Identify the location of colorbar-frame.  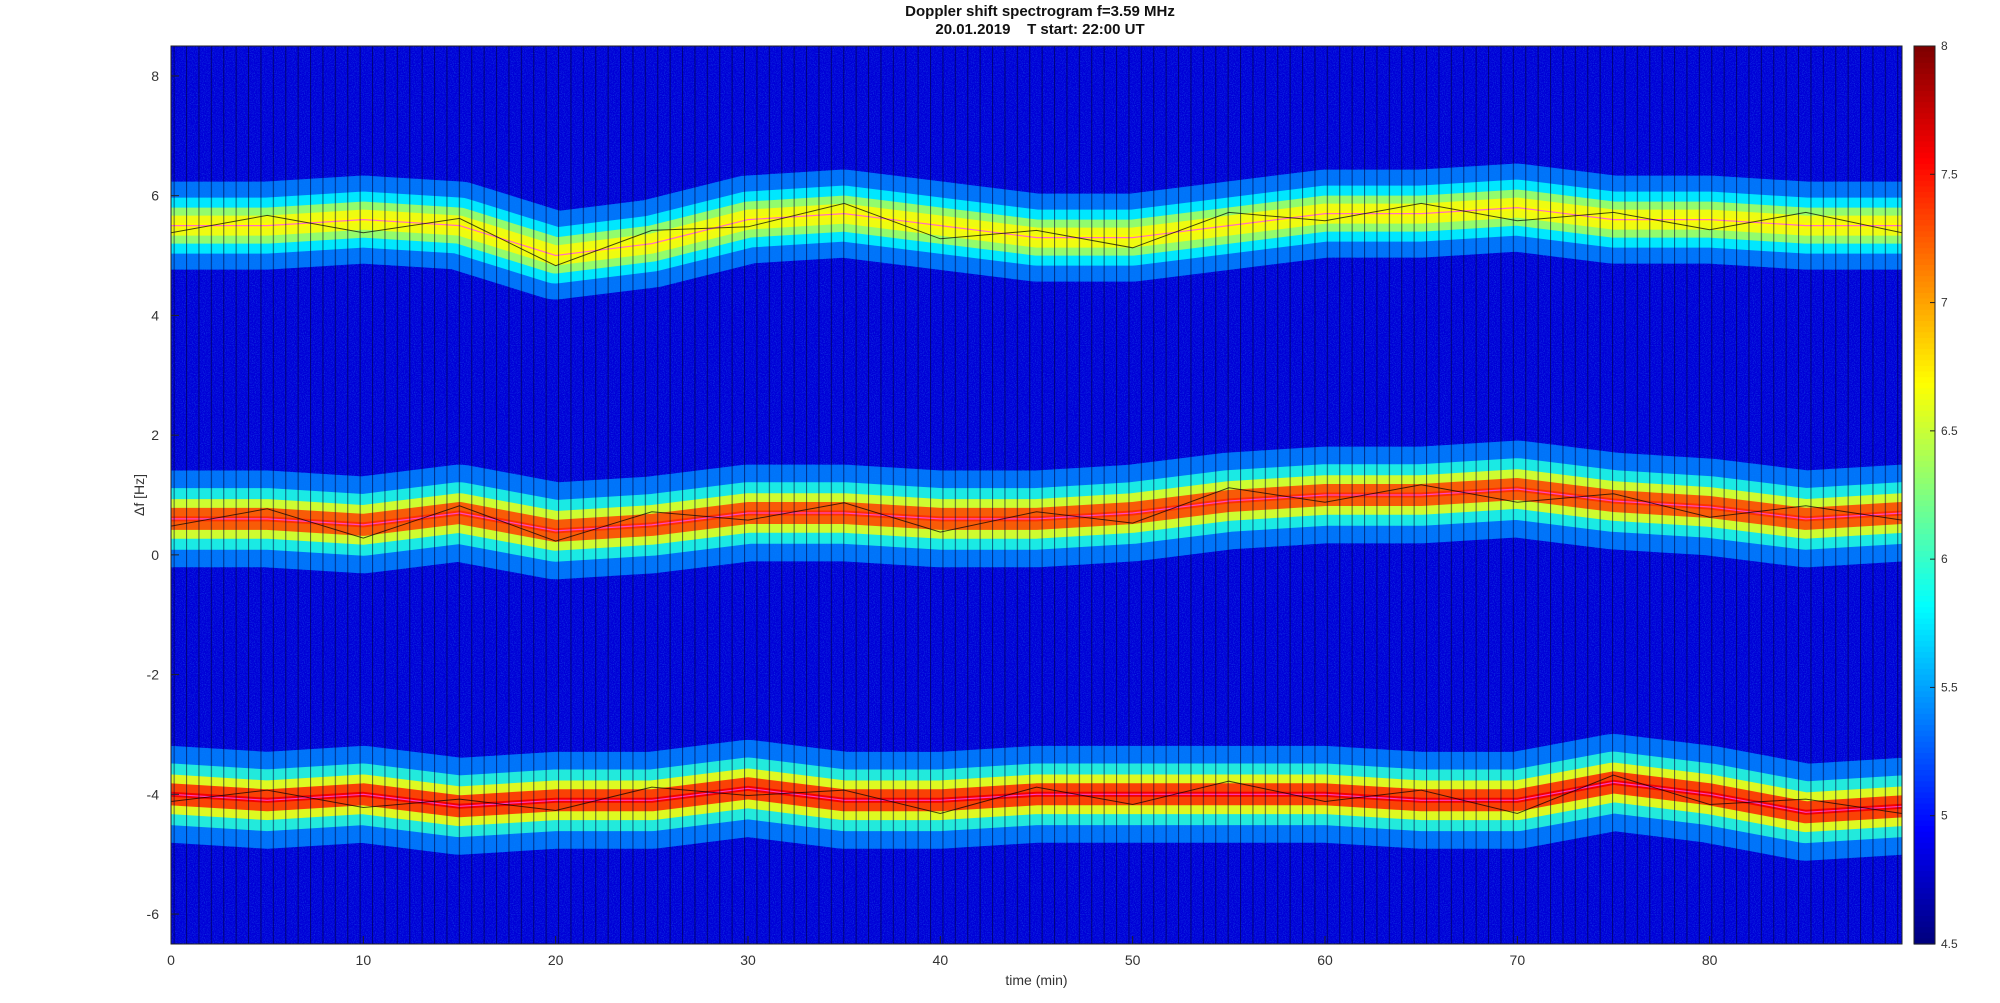
(1924, 495).